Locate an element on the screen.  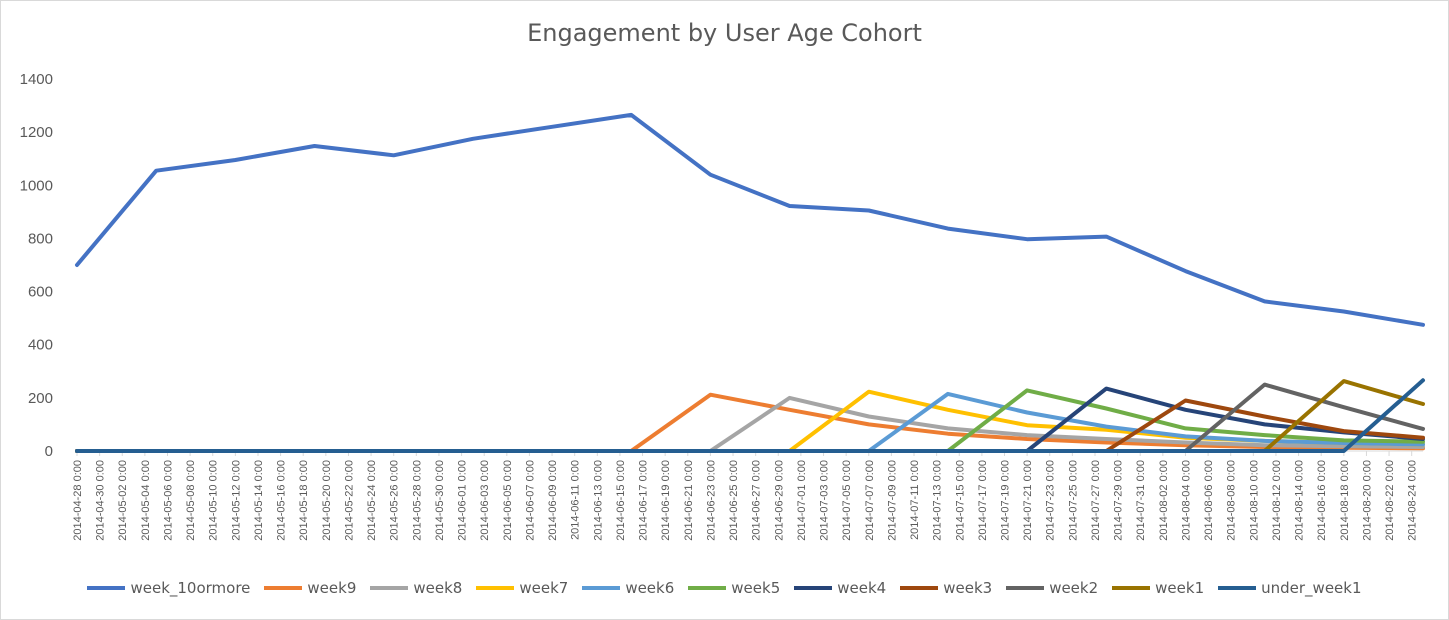
x-tick-label: 2014-08-12 0:00 is located at coordinates (1277, 500).